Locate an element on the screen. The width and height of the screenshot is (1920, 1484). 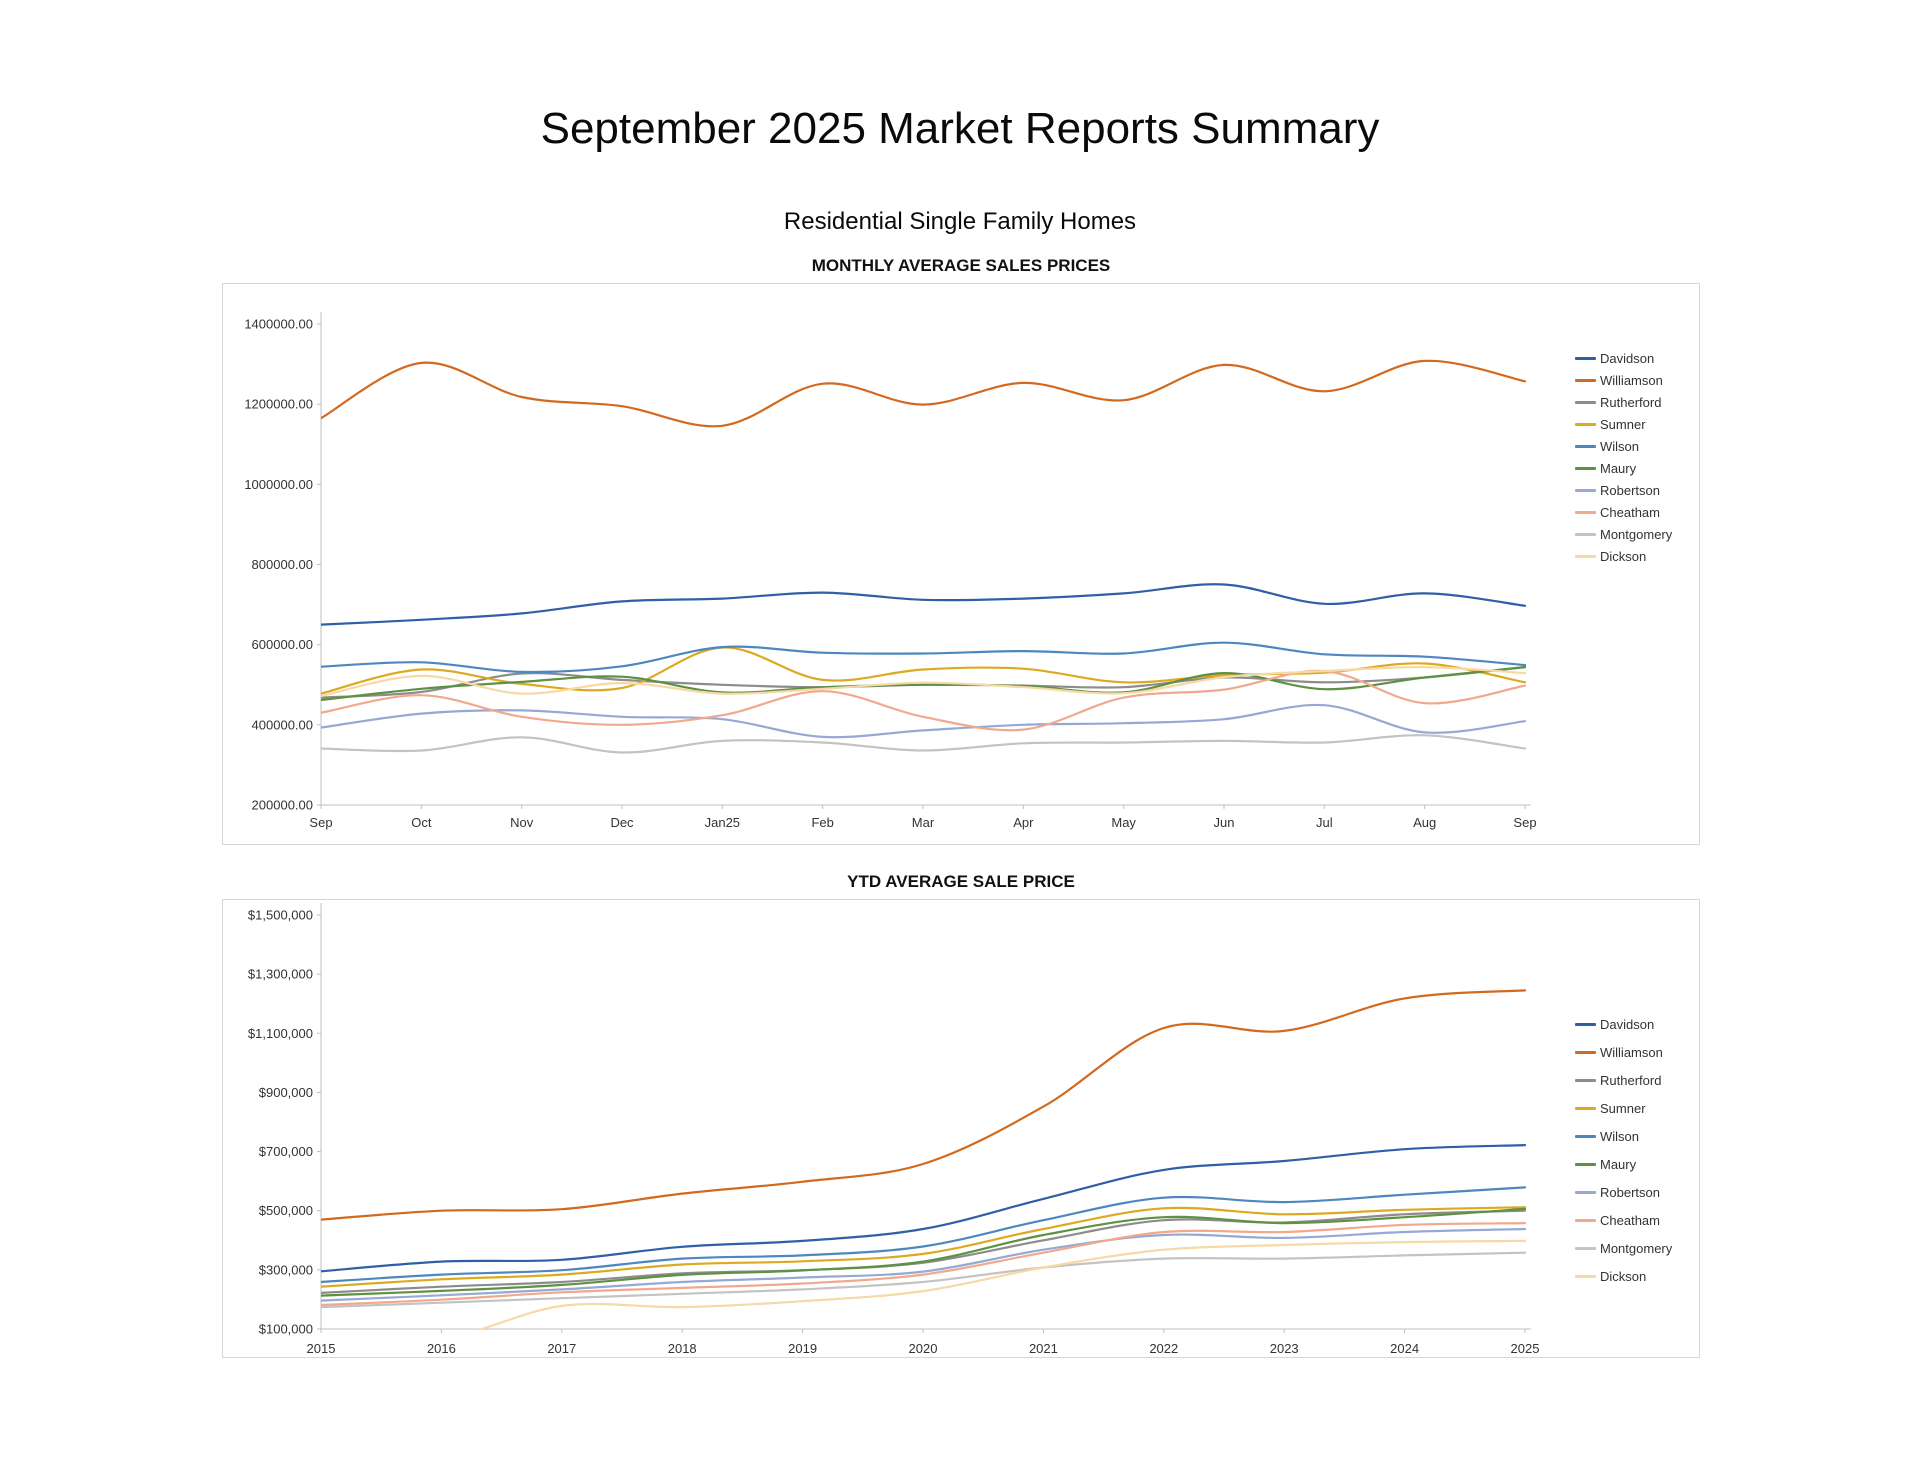
x-tick-label: 2022 is located at coordinates (1163, 1348).